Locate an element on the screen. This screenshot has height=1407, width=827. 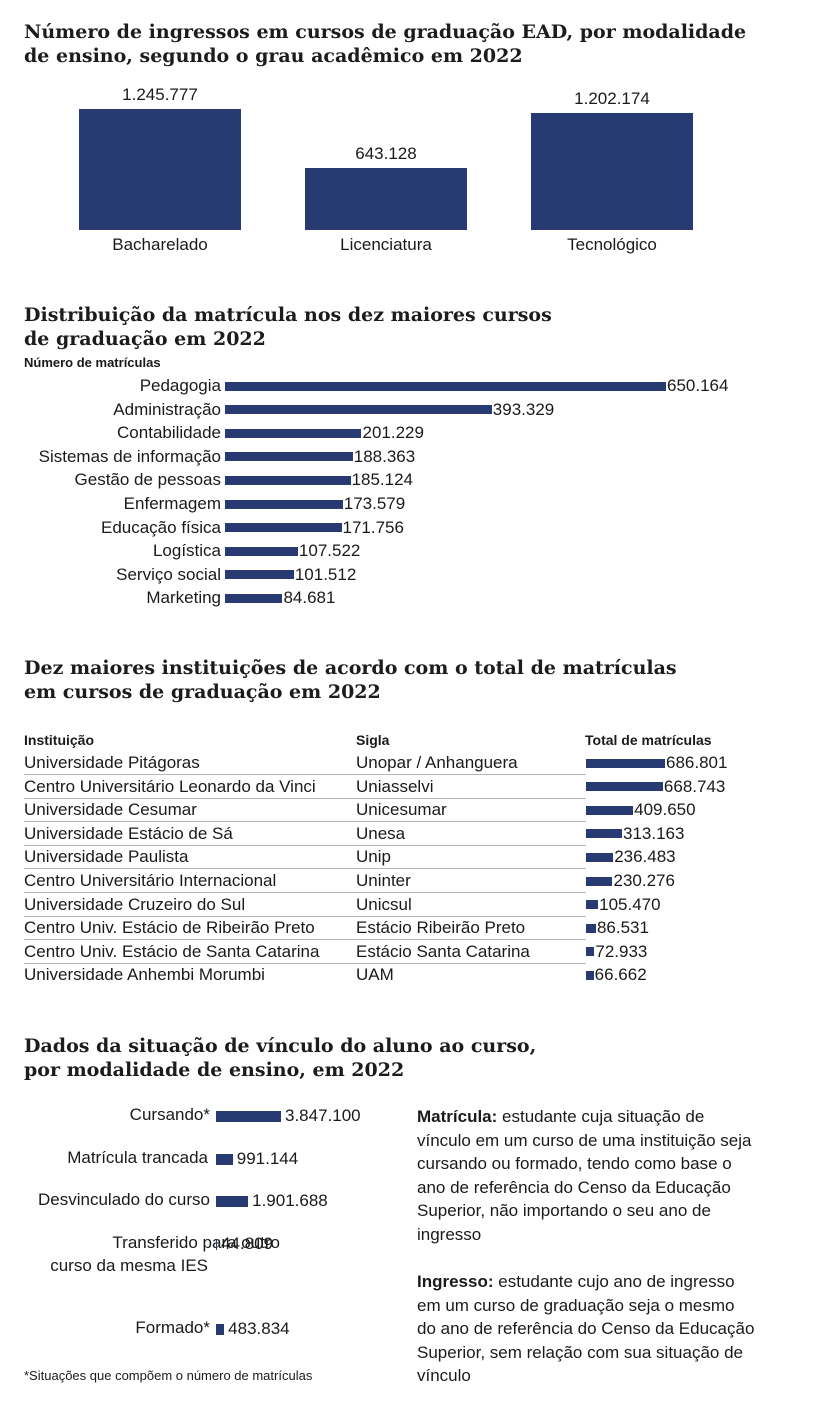
total-label: 668.743 is located at coordinates (694, 786).